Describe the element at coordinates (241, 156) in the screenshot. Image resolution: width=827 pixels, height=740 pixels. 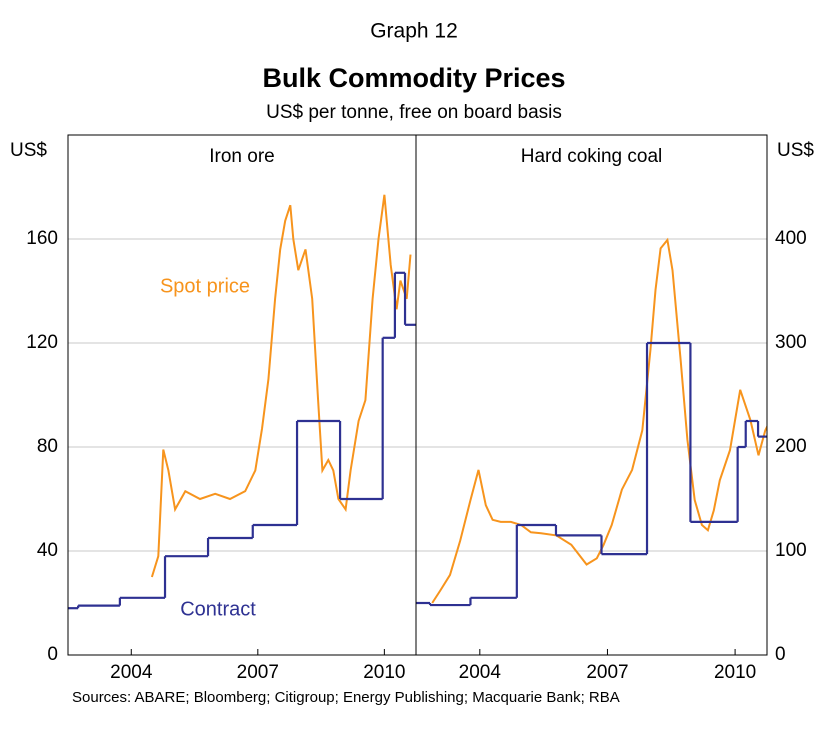
I see `panel-title: Iron ore` at that location.